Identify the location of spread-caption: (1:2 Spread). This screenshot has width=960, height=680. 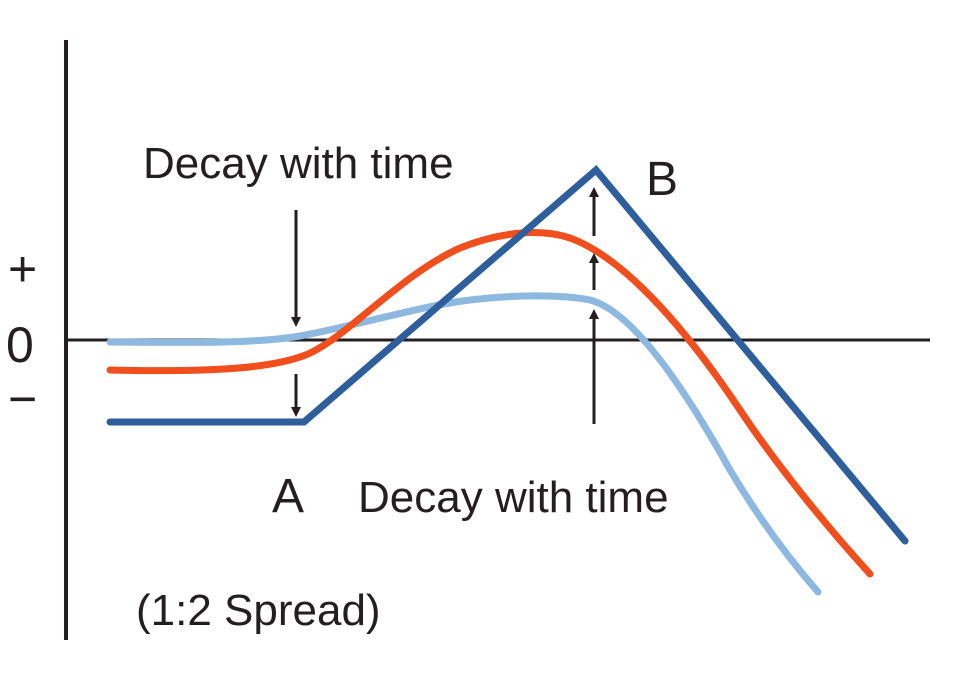
(258, 610).